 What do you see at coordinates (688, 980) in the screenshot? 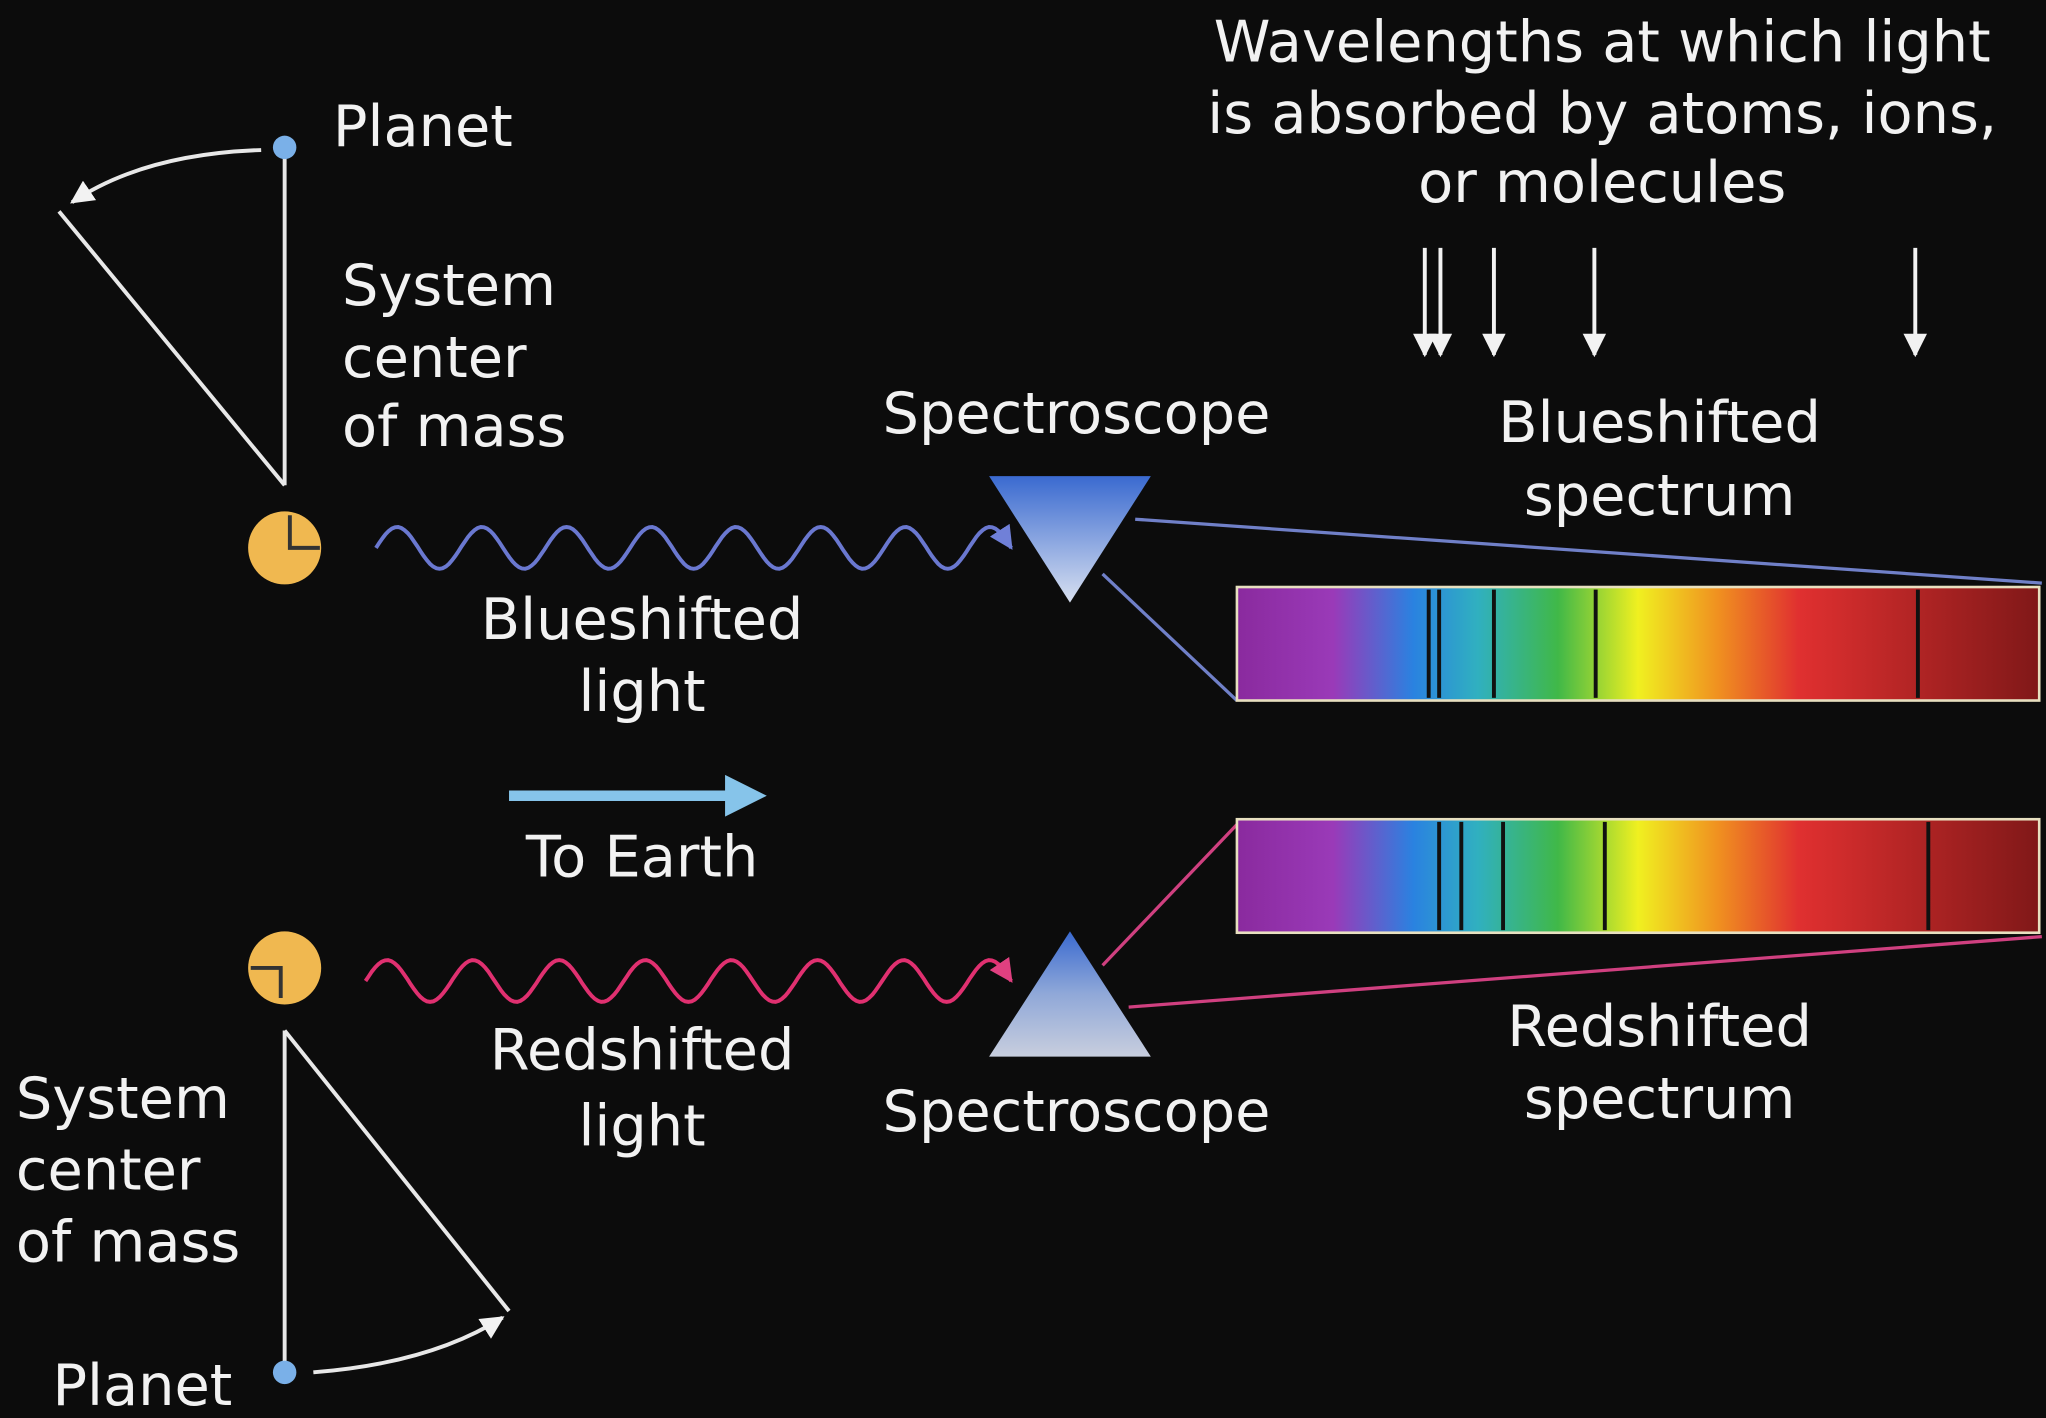
I see `redshifted-wave` at bounding box center [688, 980].